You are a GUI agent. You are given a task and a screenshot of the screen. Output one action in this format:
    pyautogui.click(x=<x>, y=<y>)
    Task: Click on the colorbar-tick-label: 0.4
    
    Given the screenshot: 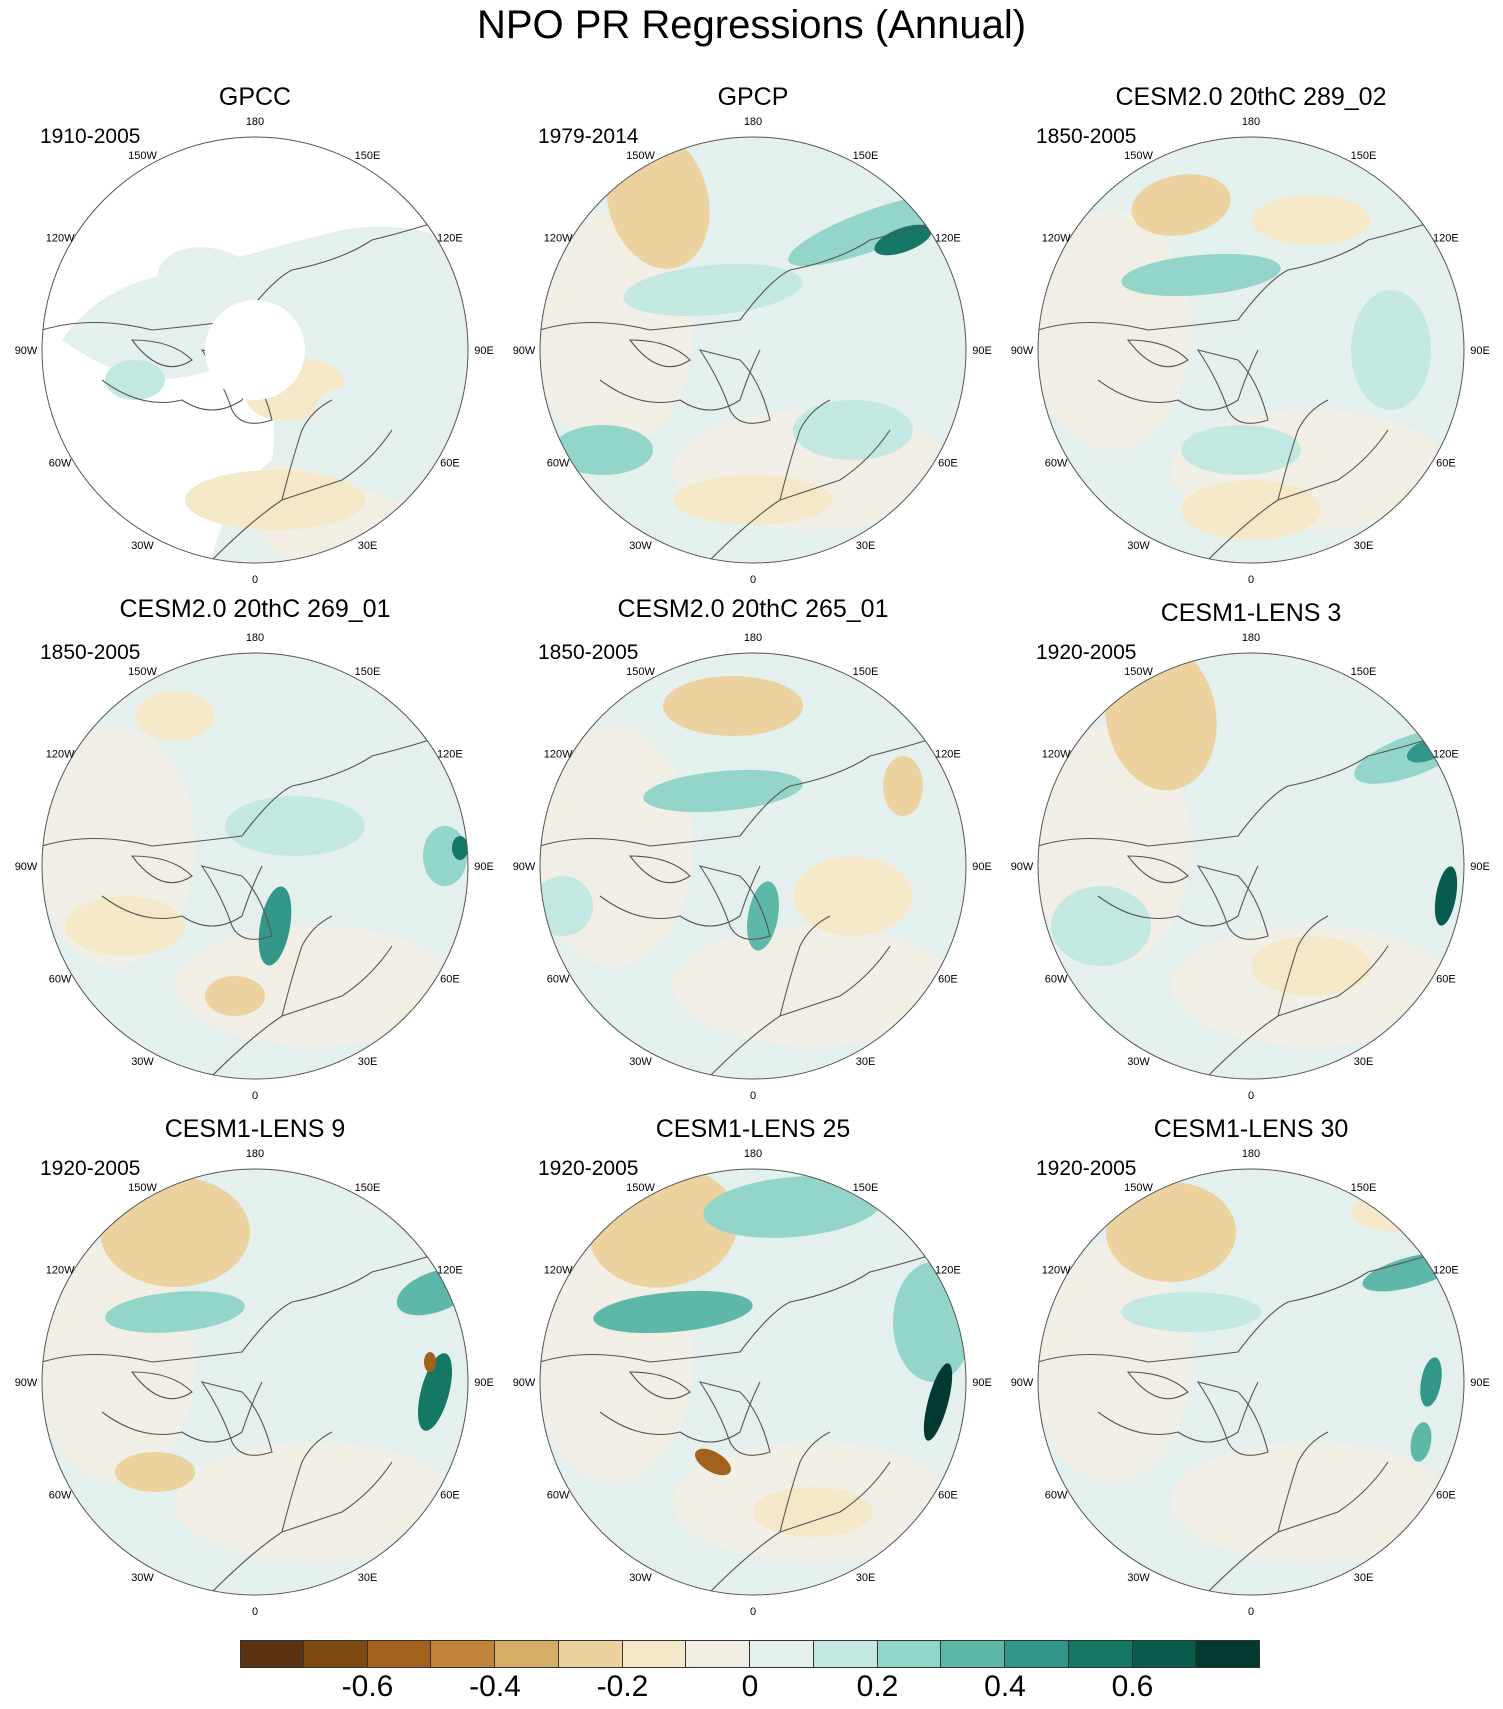 What is the action you would take?
    pyautogui.click(x=1005, y=1686)
    